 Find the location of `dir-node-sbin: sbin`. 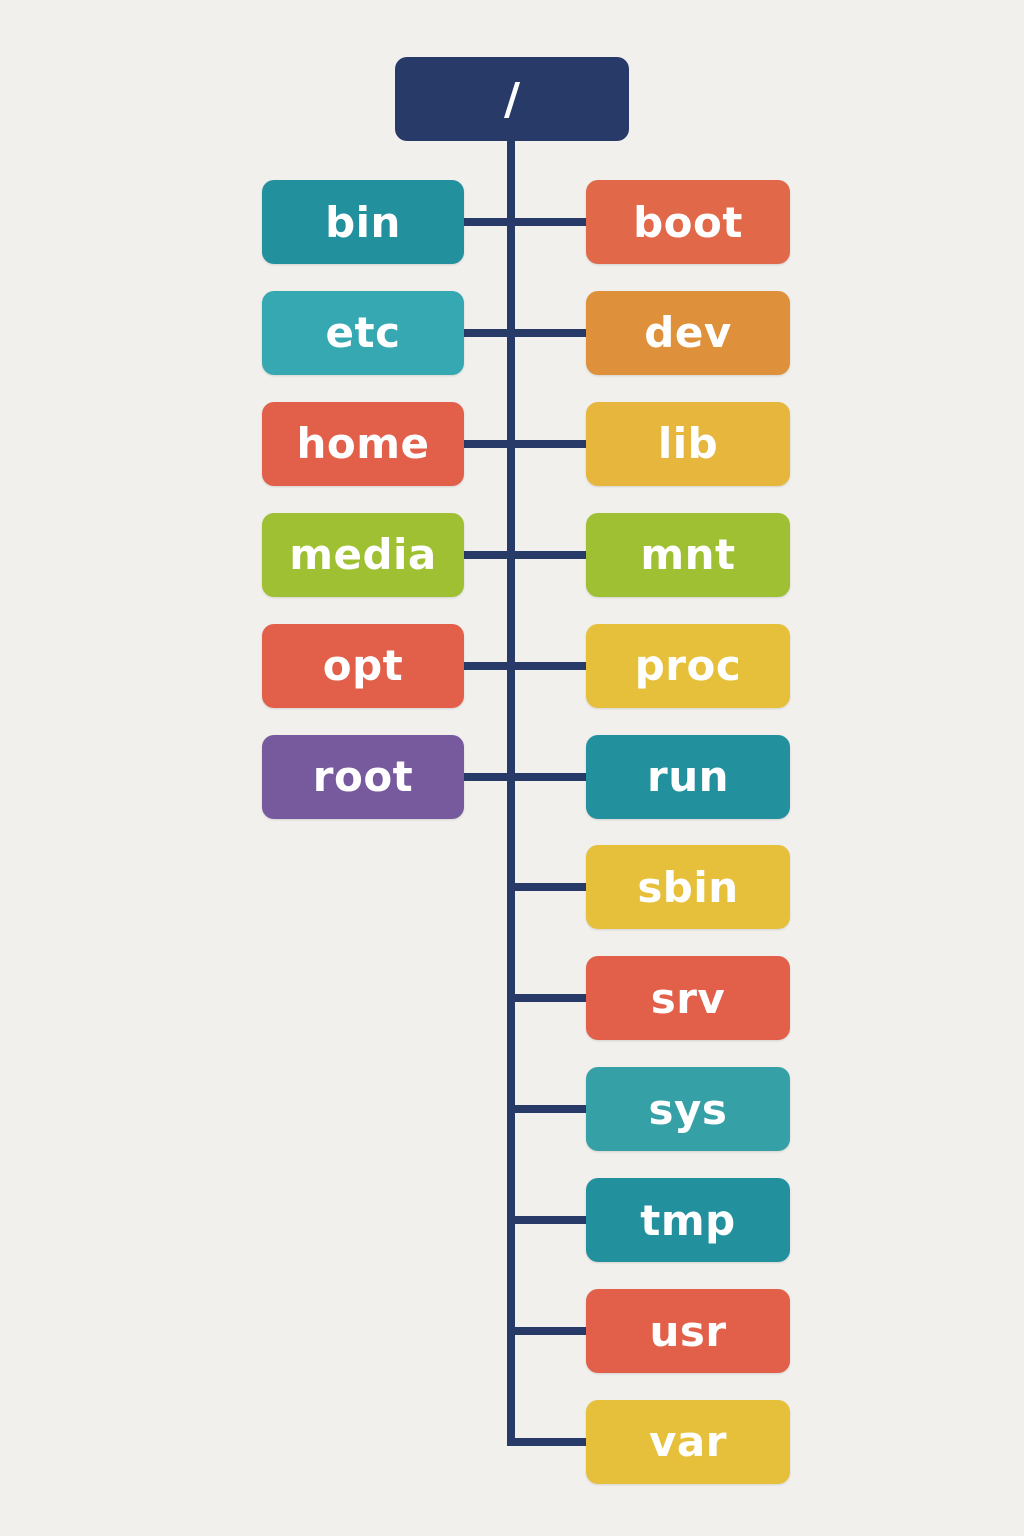

dir-node-sbin: sbin is located at coordinates (688, 887).